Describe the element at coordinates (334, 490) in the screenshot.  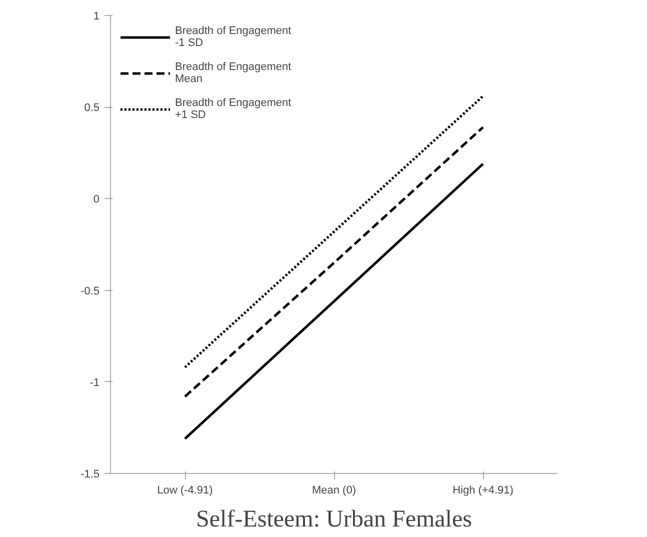
I see `x-tick-label: Mean (0)` at that location.